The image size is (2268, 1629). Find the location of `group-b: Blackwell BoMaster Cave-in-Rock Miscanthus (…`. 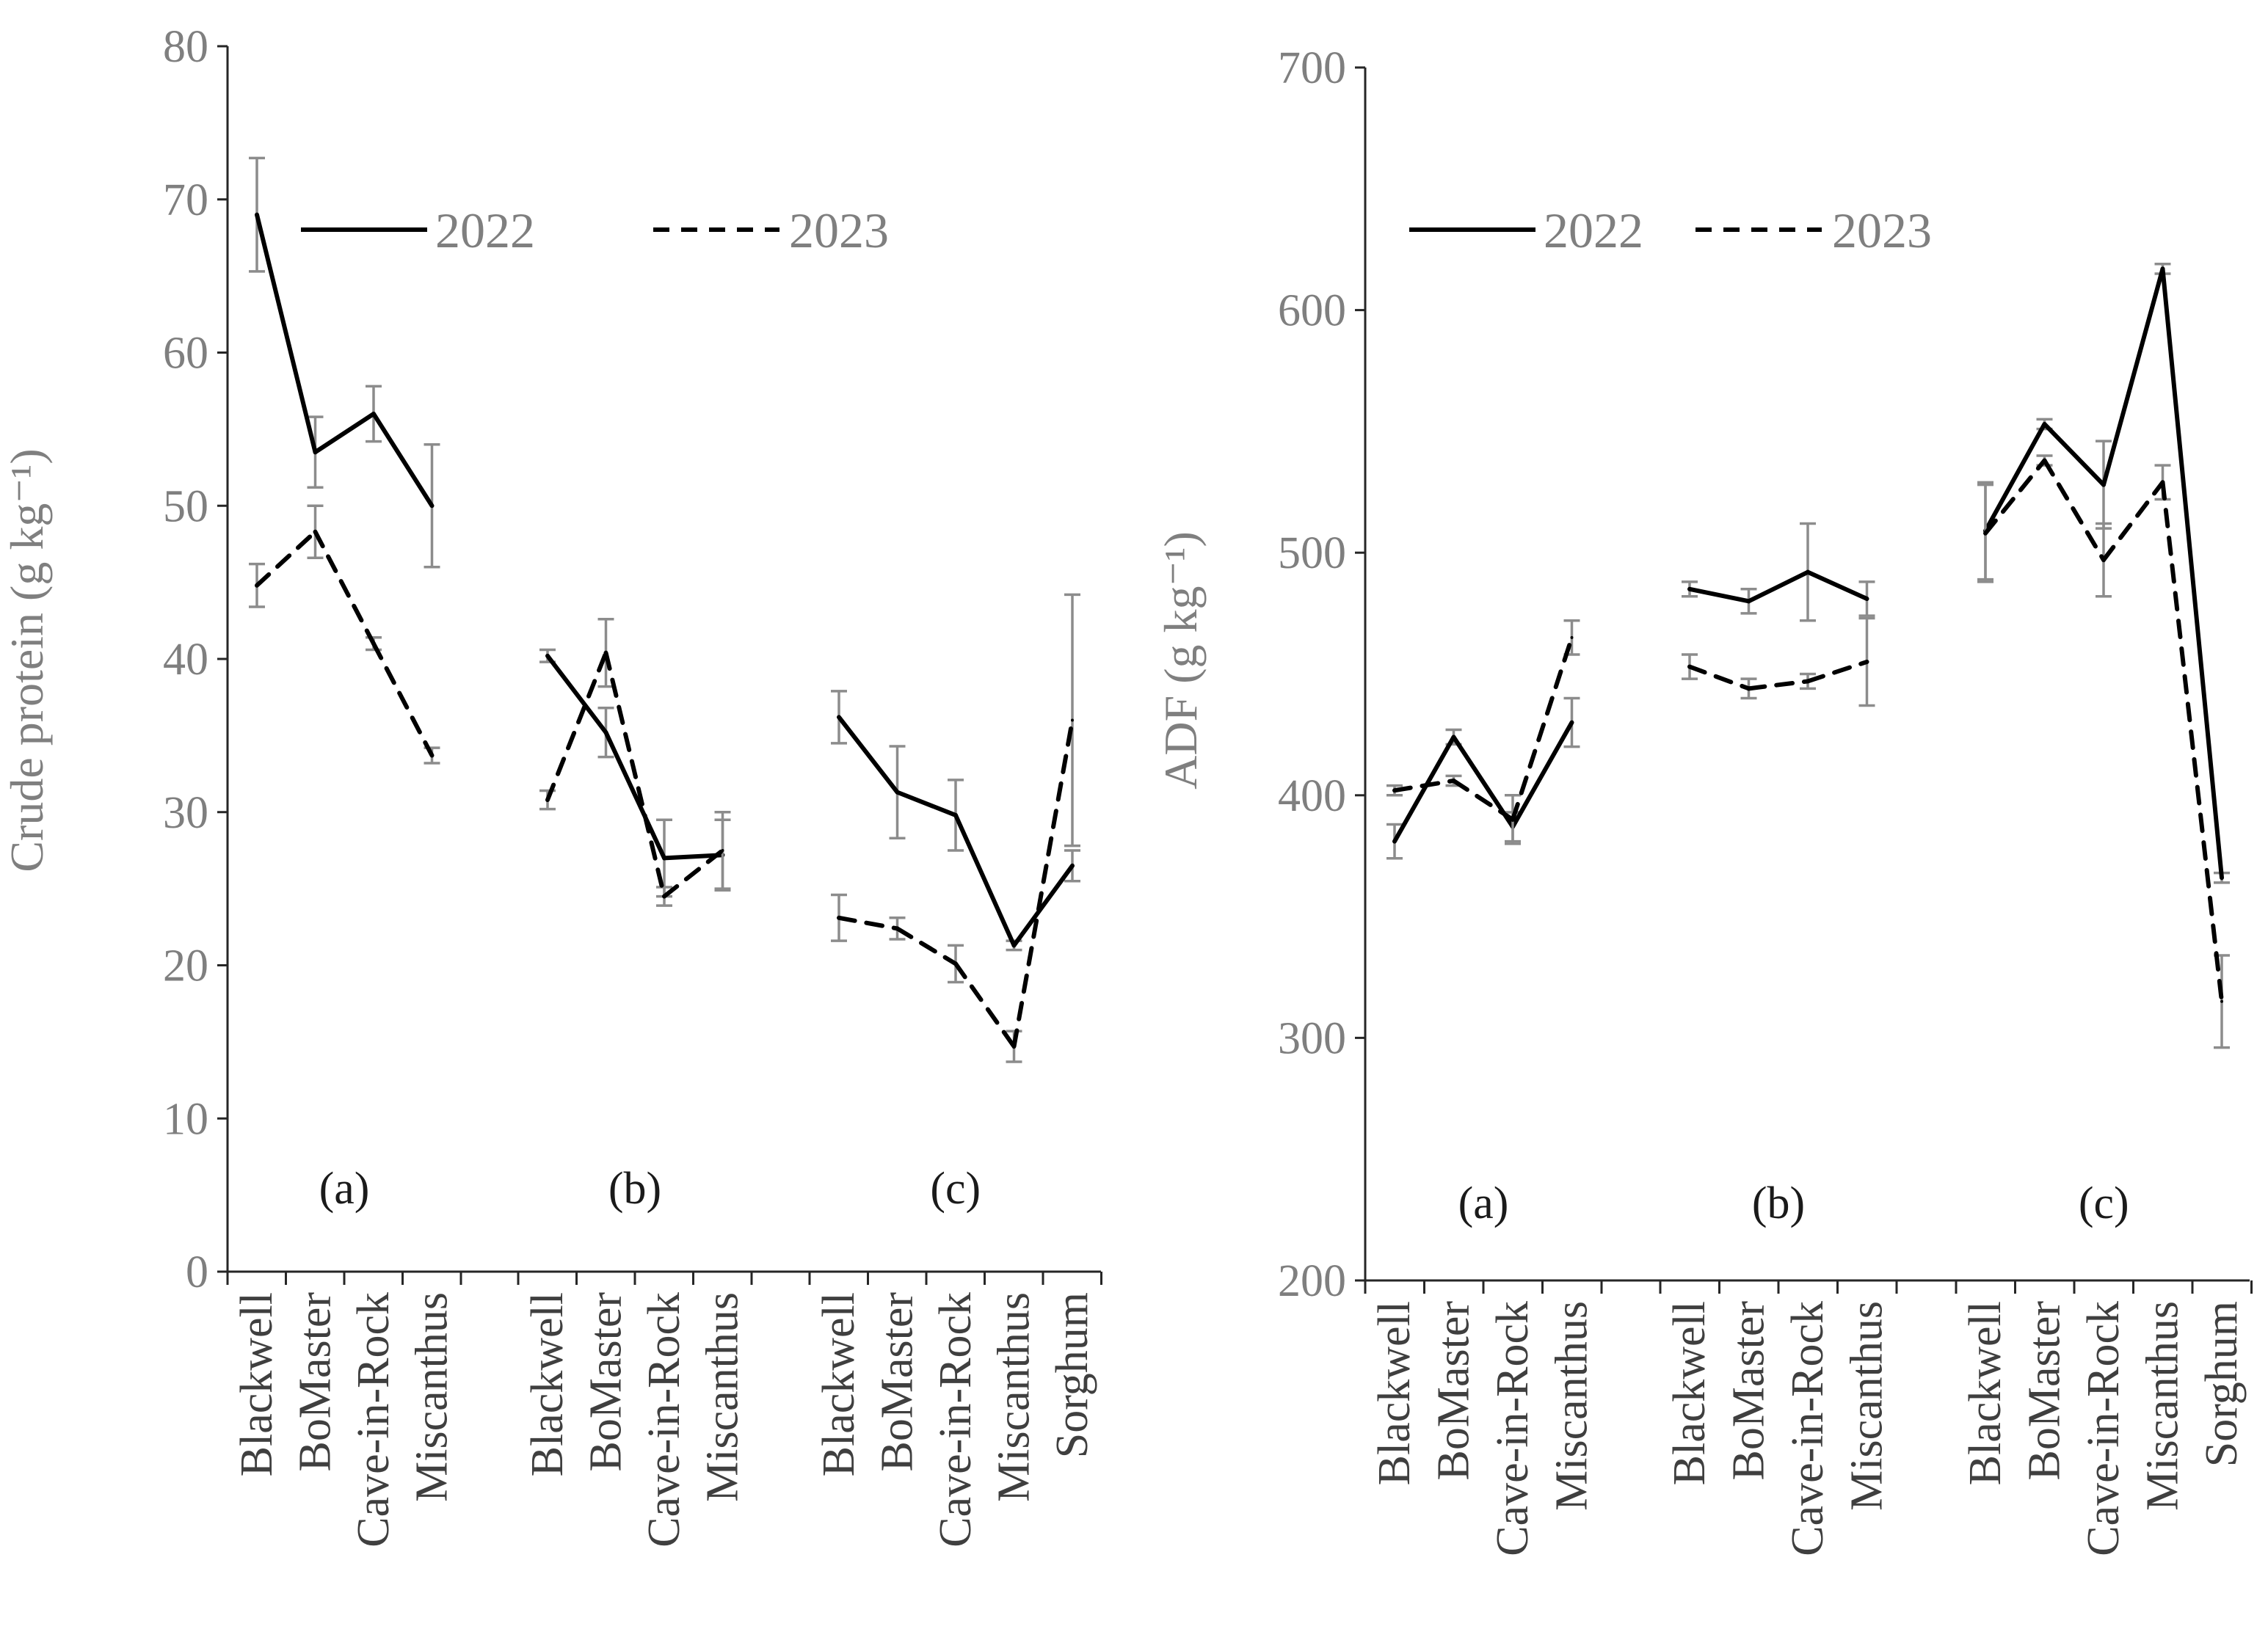

group-b: Blackwell BoMaster Cave-in-Rock Miscanthus (… is located at coordinates (635, 1083).